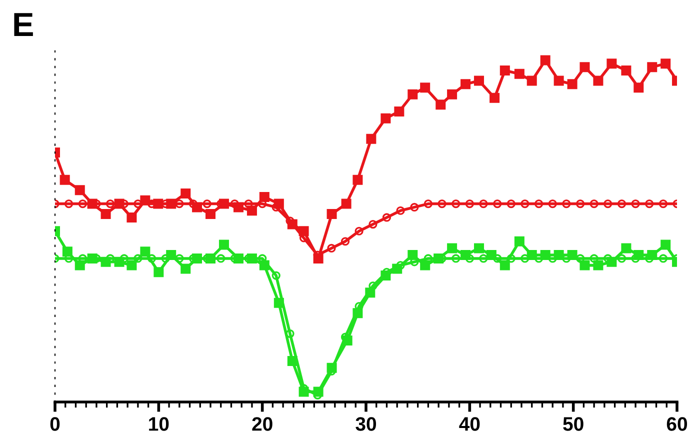  What do you see at coordinates (55, 424) in the screenshot?
I see `x-tick-label: 0` at bounding box center [55, 424].